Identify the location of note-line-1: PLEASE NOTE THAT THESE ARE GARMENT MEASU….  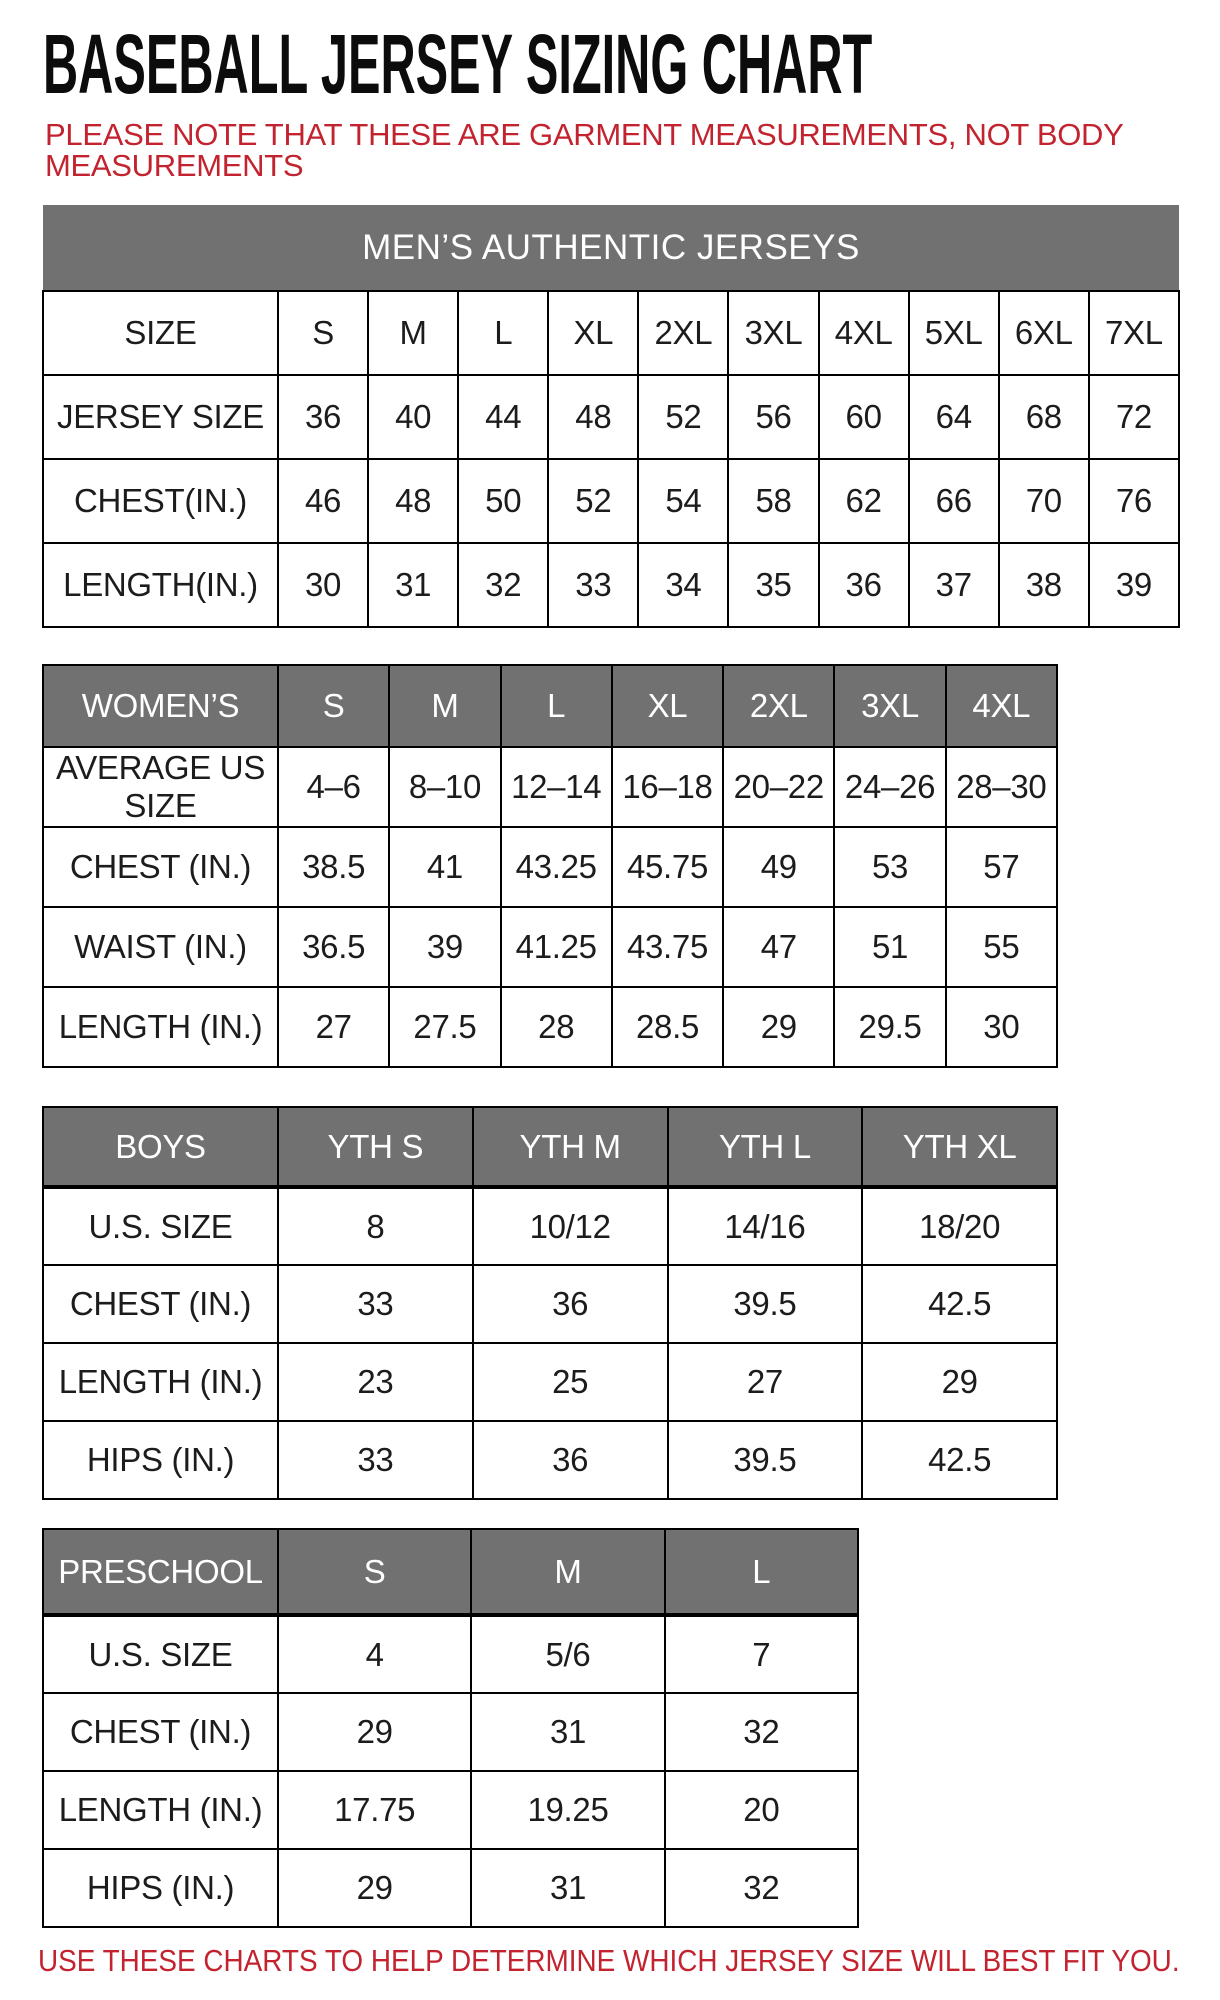
(584, 134).